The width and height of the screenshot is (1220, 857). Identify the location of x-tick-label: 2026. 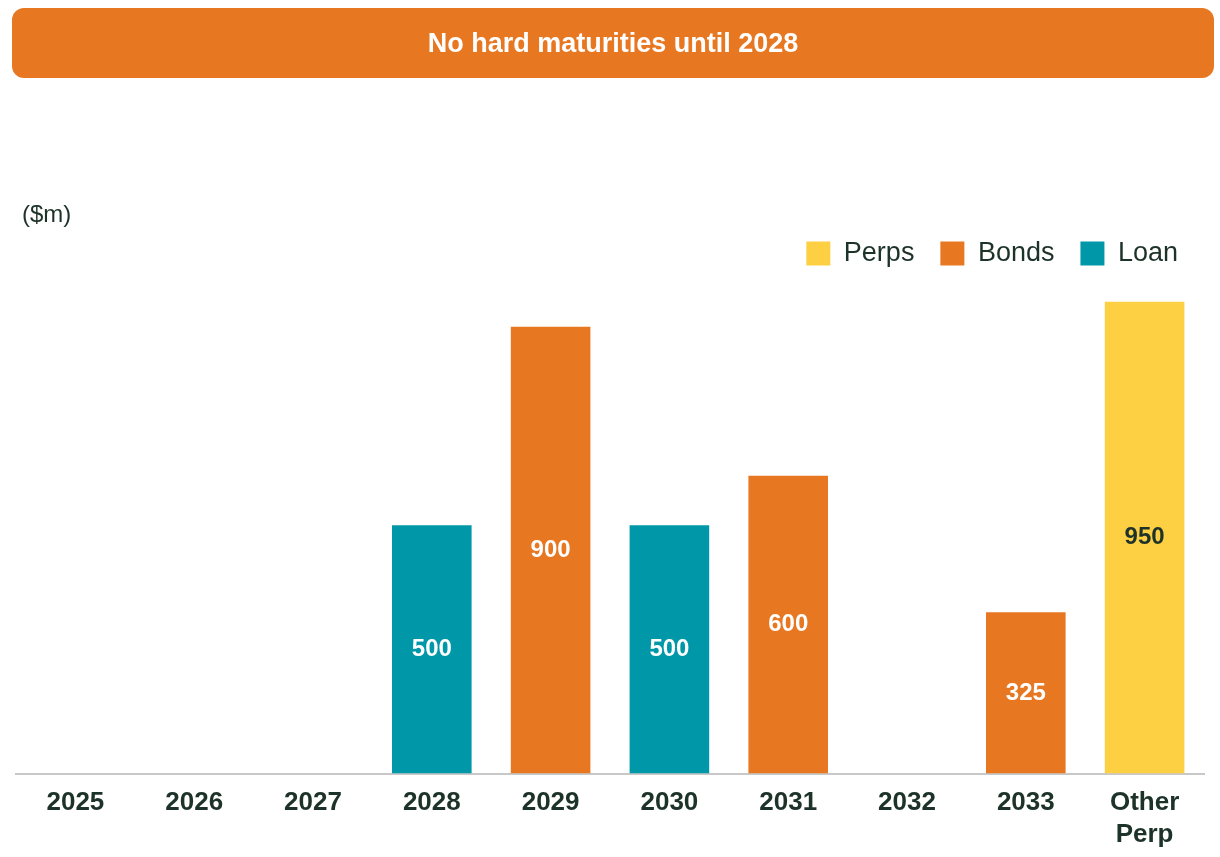
(194, 801).